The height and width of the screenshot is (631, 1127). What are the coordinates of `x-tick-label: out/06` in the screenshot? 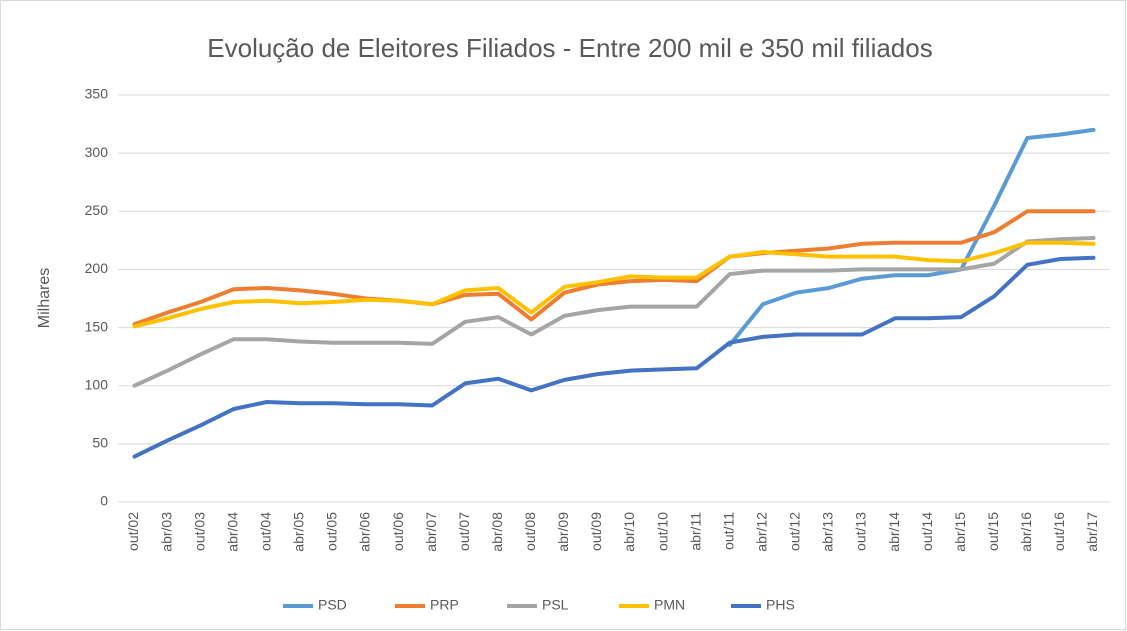 It's located at (398, 531).